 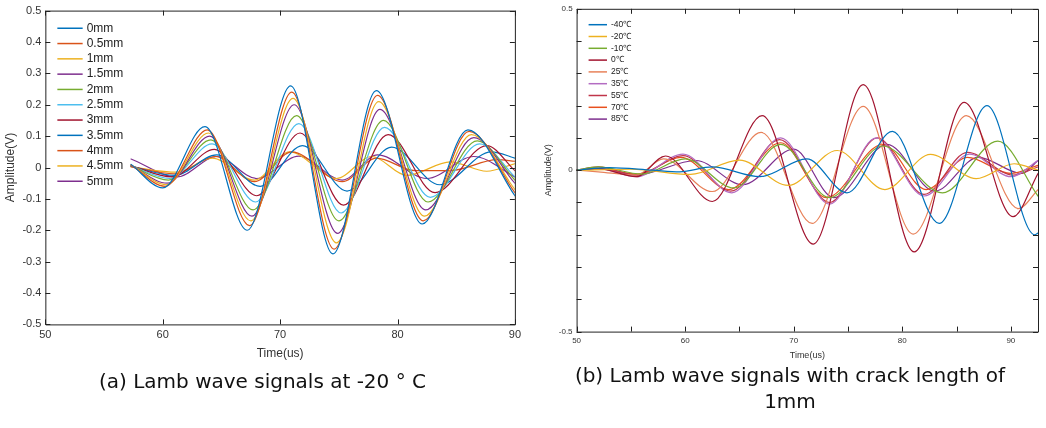 I want to click on legend-label: 5mm, so click(x=100, y=180).